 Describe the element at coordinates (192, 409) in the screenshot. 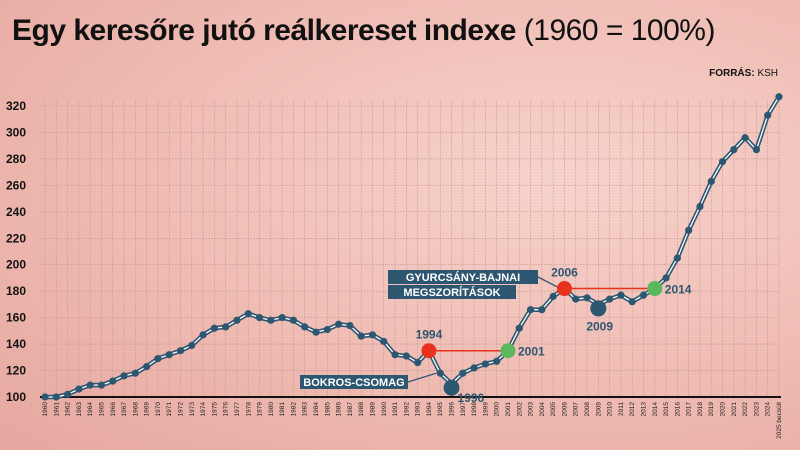

I see `x-tick-label: 1973` at that location.